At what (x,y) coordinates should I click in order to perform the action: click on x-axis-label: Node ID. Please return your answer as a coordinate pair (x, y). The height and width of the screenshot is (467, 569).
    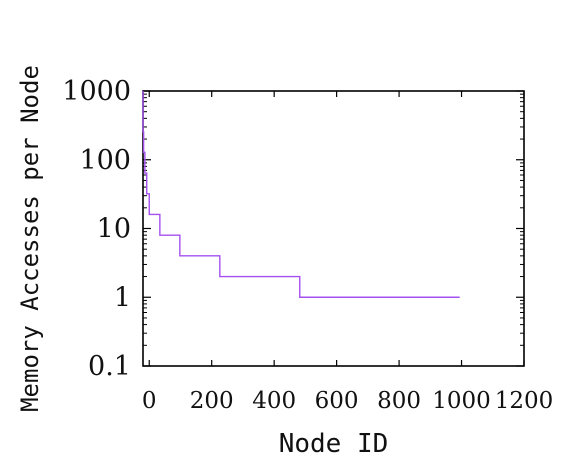
    Looking at the image, I should click on (334, 444).